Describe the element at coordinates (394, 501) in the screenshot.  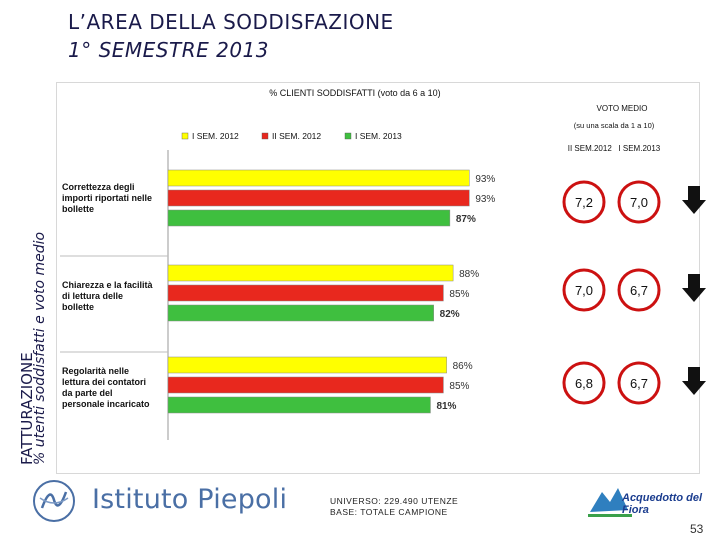
I see `universe-text: UNIVERSO: 229.490 UTENZE` at that location.